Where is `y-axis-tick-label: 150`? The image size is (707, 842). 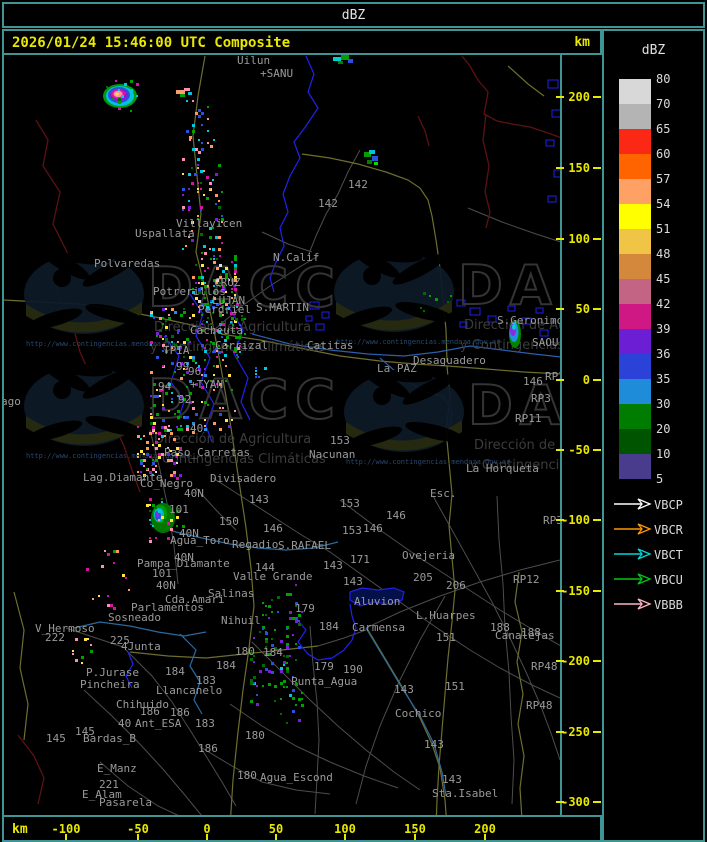 y-axis-tick-label: 150 is located at coordinates (579, 168).